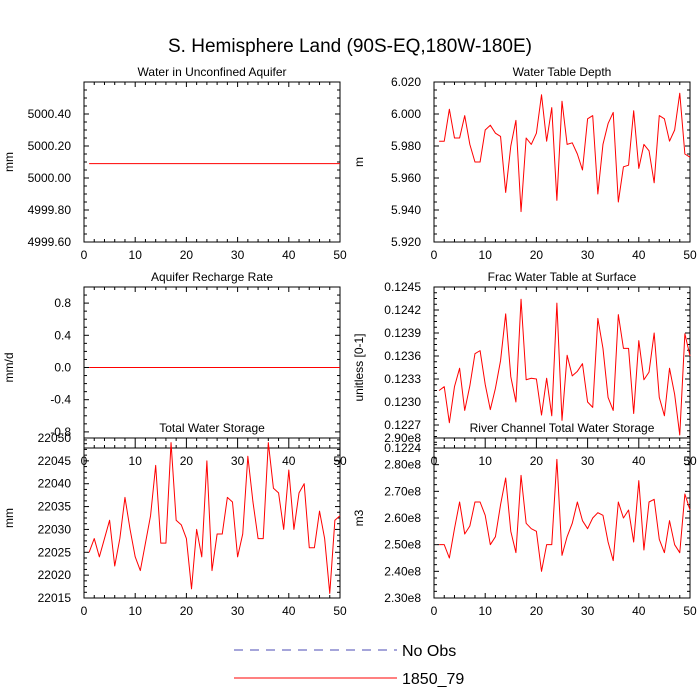  I want to click on y-tick-label: 0.0, so click(62, 368).